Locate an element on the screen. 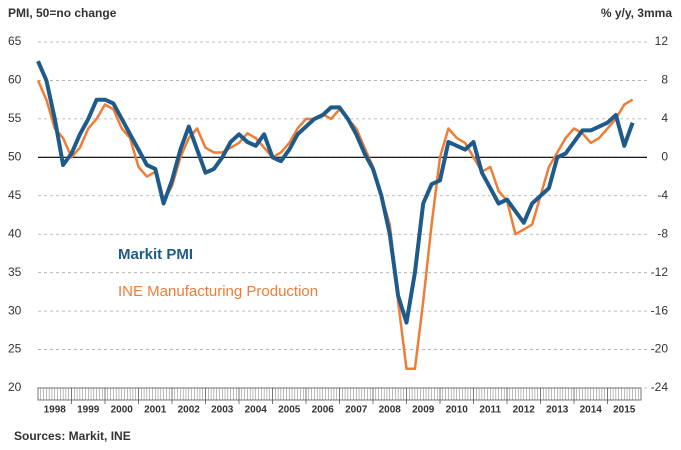 The height and width of the screenshot is (450, 681). y2-tick-label: 8 is located at coordinates (664, 80).